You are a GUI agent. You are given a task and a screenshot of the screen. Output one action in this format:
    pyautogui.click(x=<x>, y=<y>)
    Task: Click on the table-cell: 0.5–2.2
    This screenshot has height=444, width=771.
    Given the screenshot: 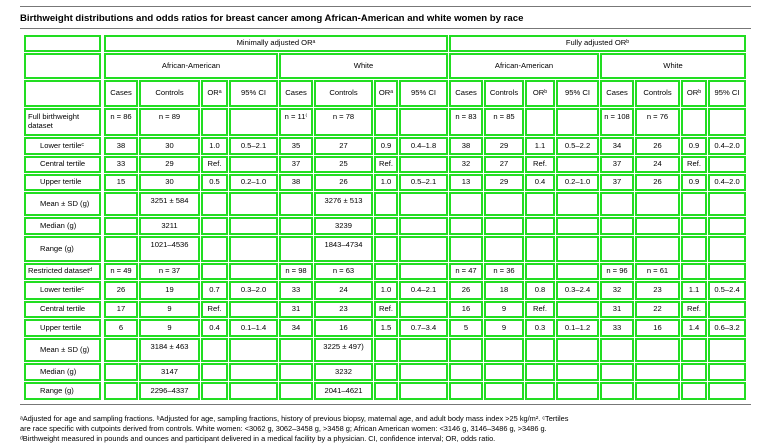 What is the action you would take?
    pyautogui.click(x=577, y=146)
    